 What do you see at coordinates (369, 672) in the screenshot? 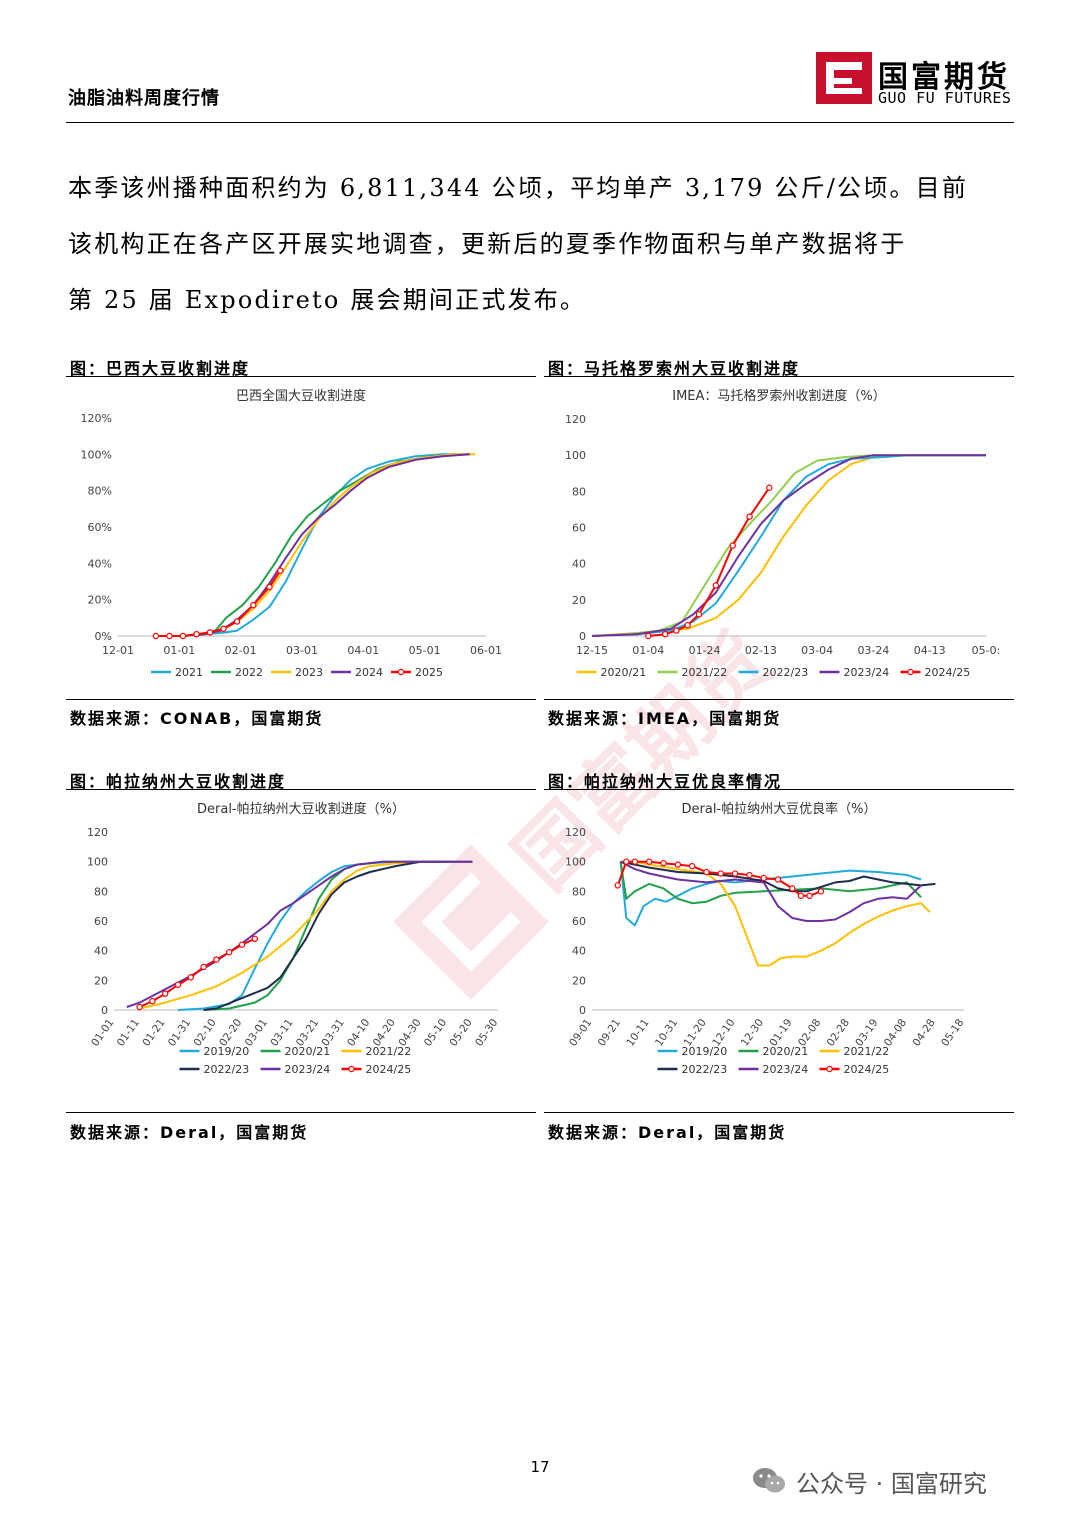
I see `legend-label: 2024` at bounding box center [369, 672].